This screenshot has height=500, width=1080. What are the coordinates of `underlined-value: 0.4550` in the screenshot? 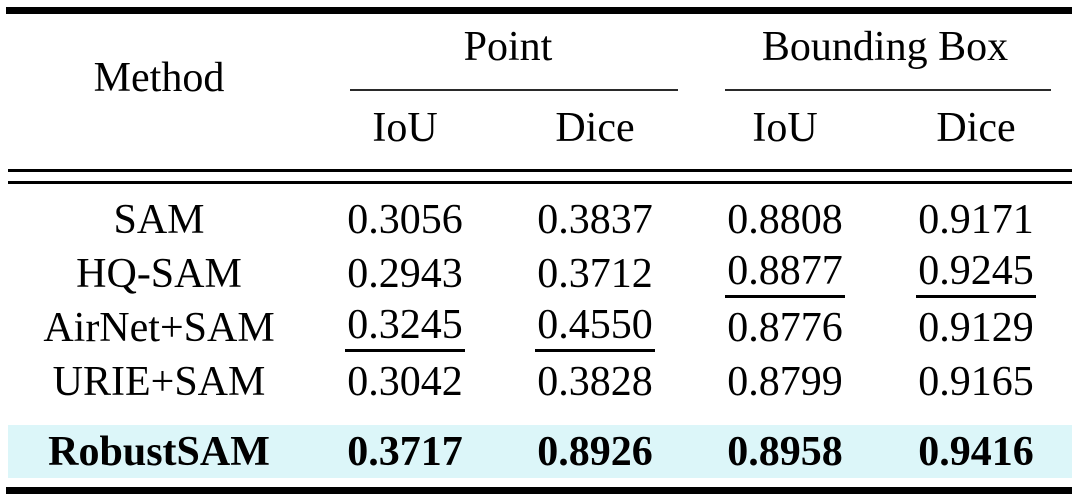 It's located at (595, 328).